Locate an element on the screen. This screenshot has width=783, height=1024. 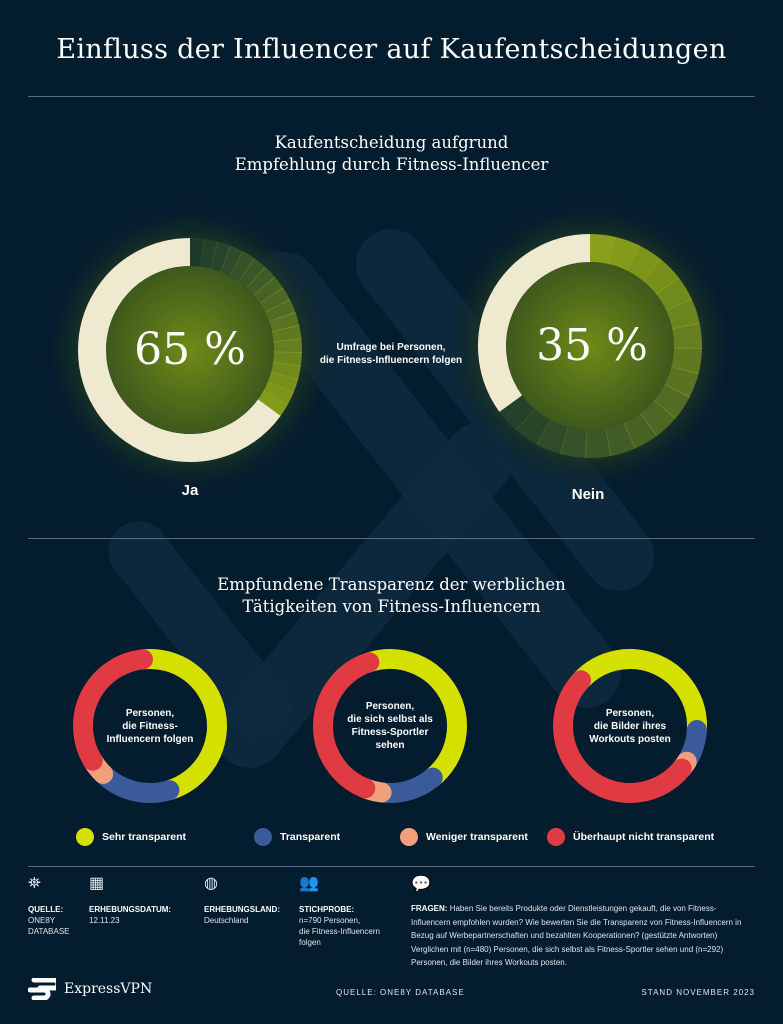
meta-source-value: DATABASE is located at coordinates (49, 931).